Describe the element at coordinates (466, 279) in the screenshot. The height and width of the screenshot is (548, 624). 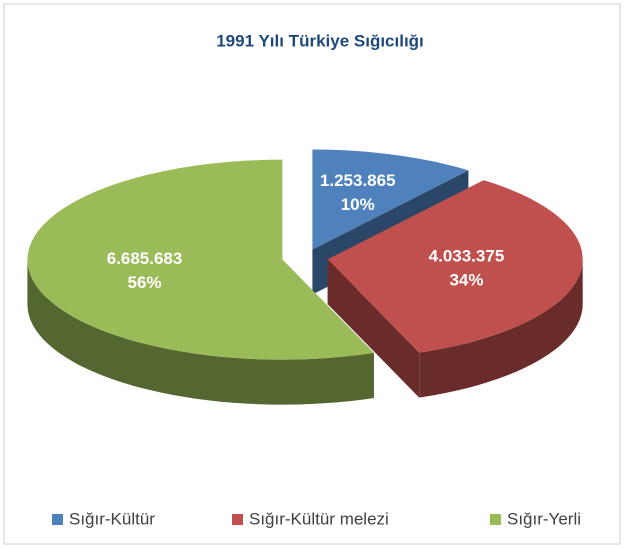
I see `percent-label: 34%` at that location.